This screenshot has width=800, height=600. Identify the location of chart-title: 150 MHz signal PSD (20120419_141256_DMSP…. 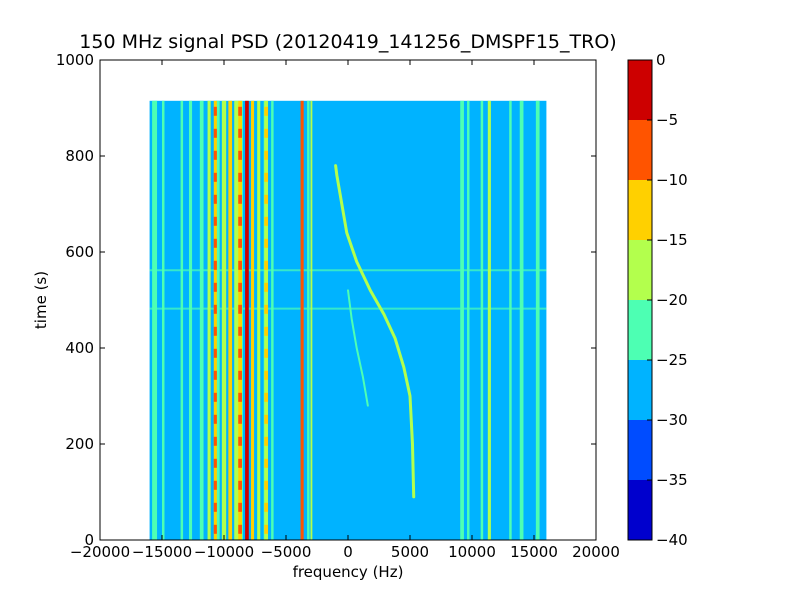
(347, 42).